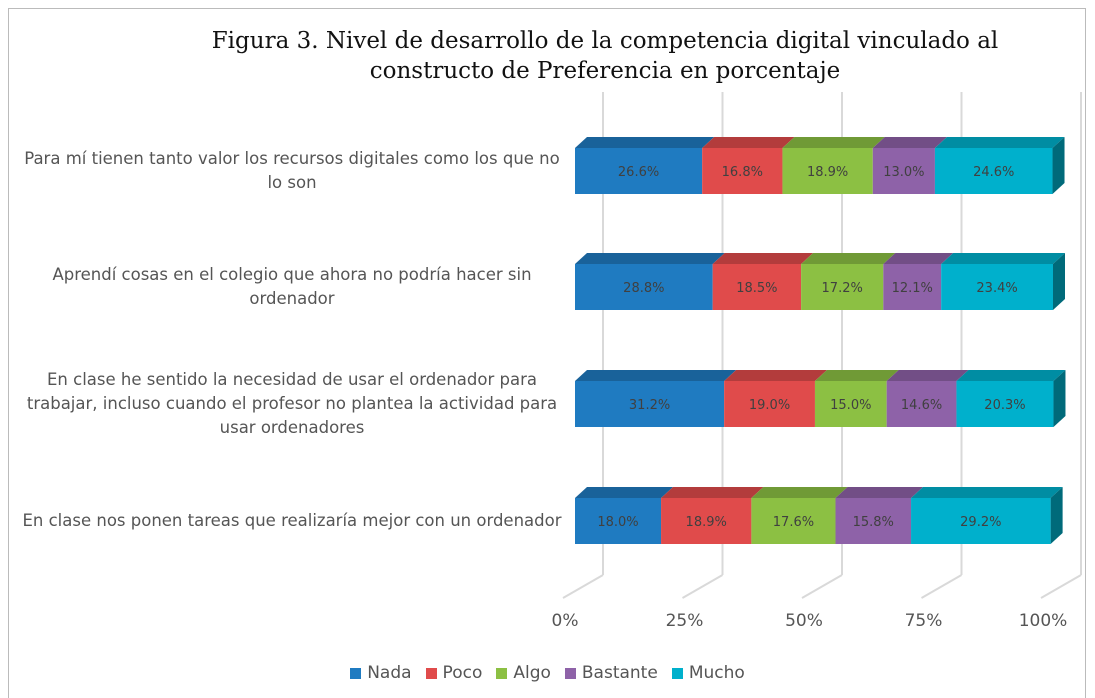 Image resolution: width=1095 pixels, height=698 pixels. I want to click on x-tick-label: 100%, so click(1043, 621).